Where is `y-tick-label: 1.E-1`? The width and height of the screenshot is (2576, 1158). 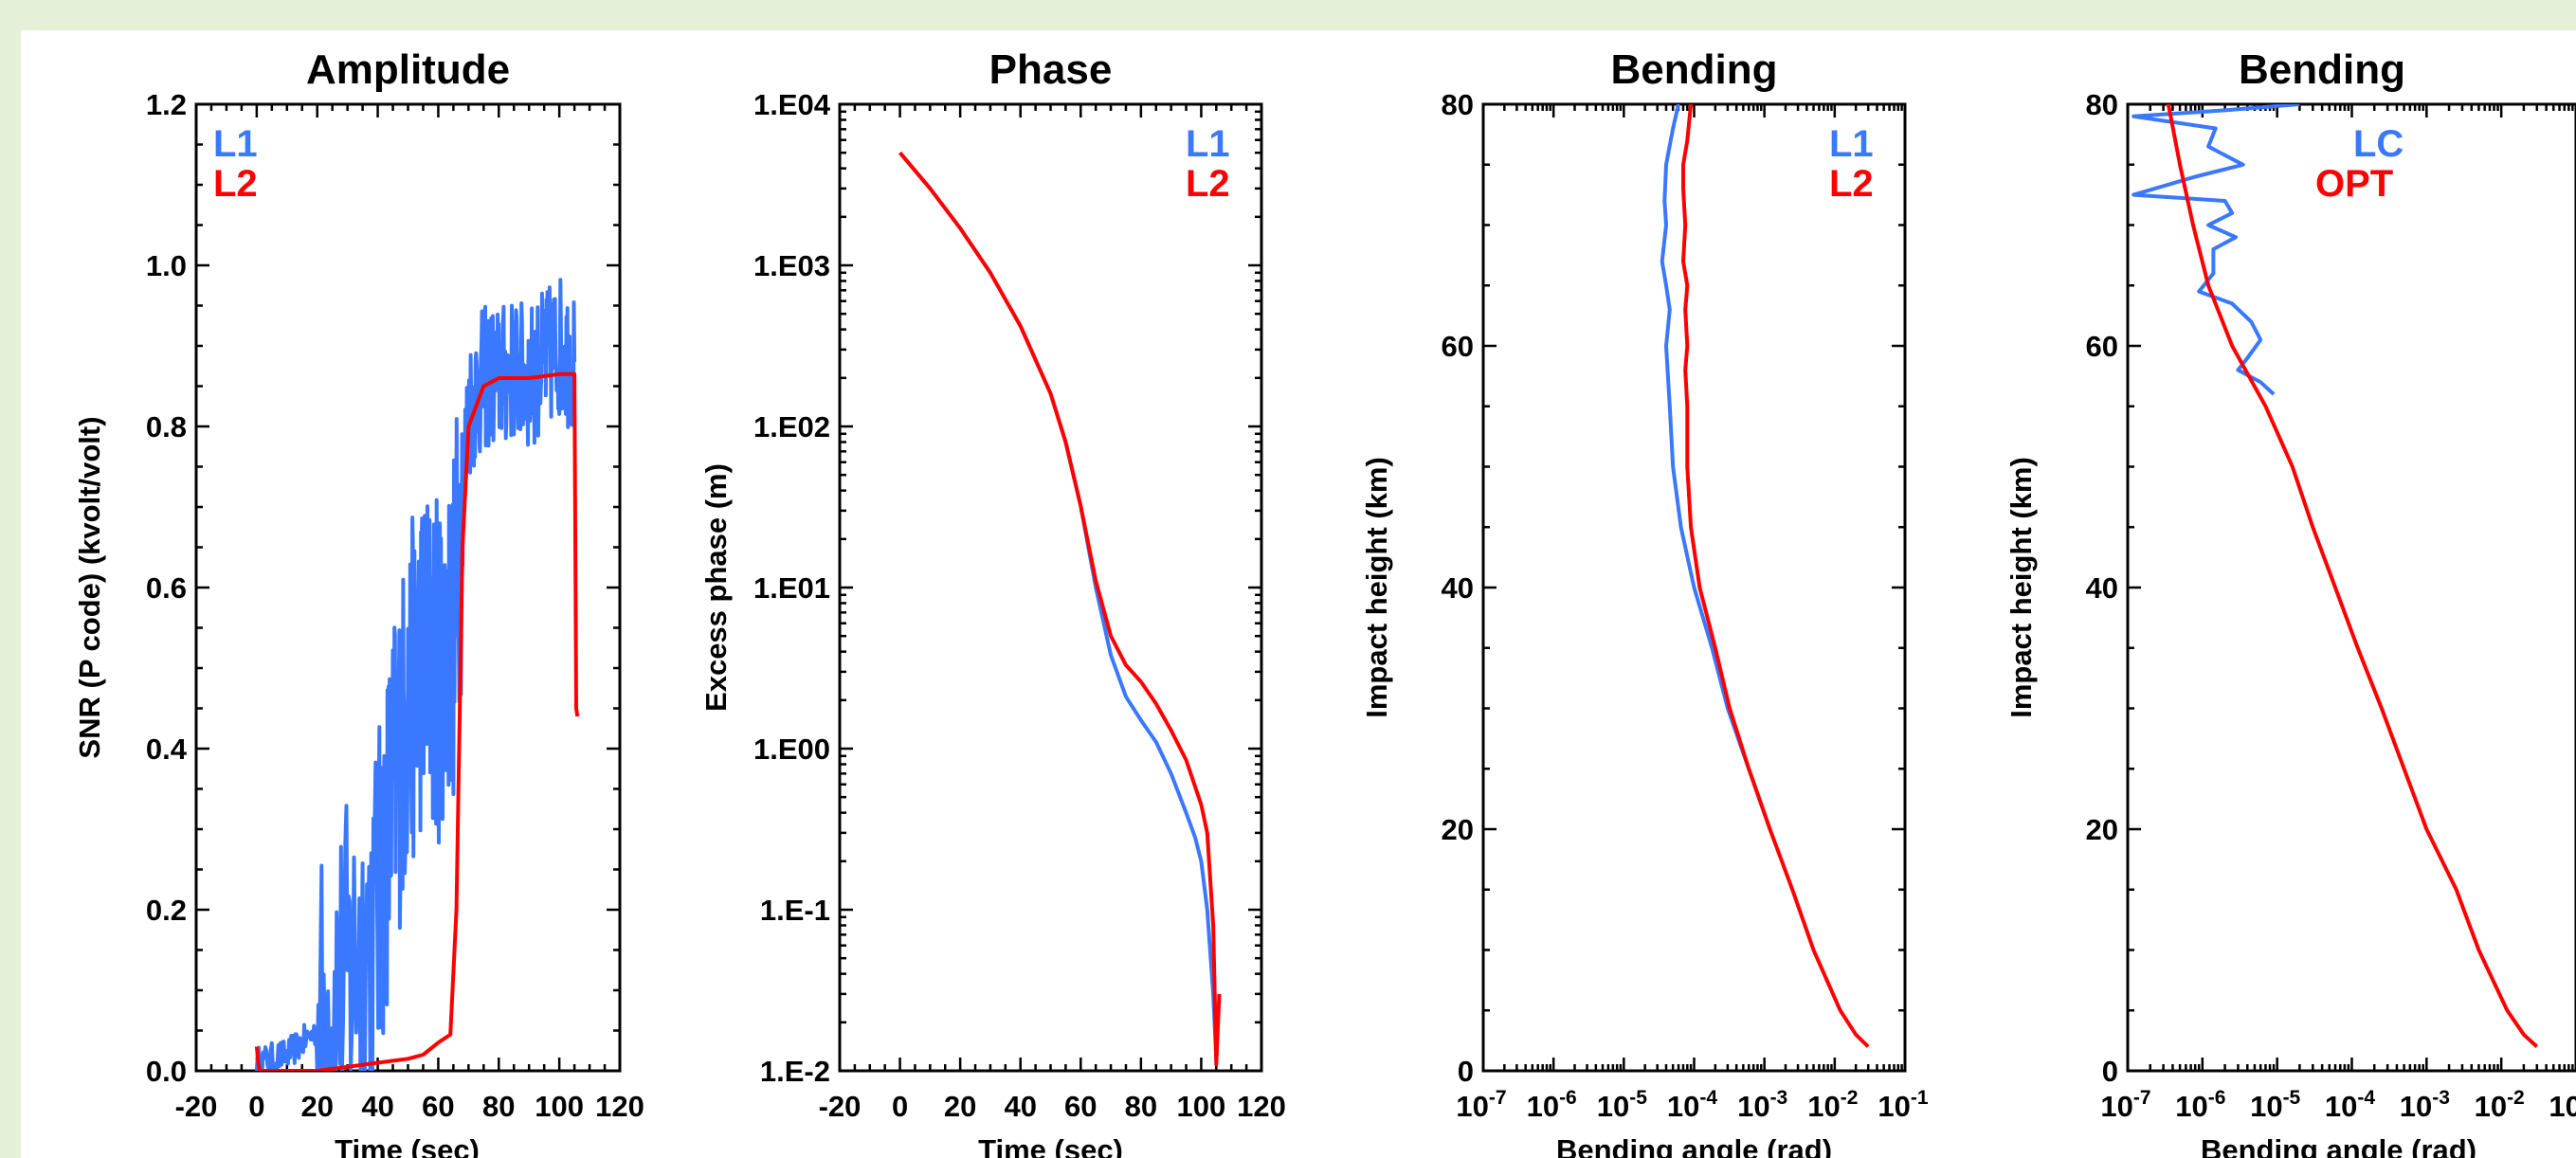
y-tick-label: 1.E-1 is located at coordinates (795, 910).